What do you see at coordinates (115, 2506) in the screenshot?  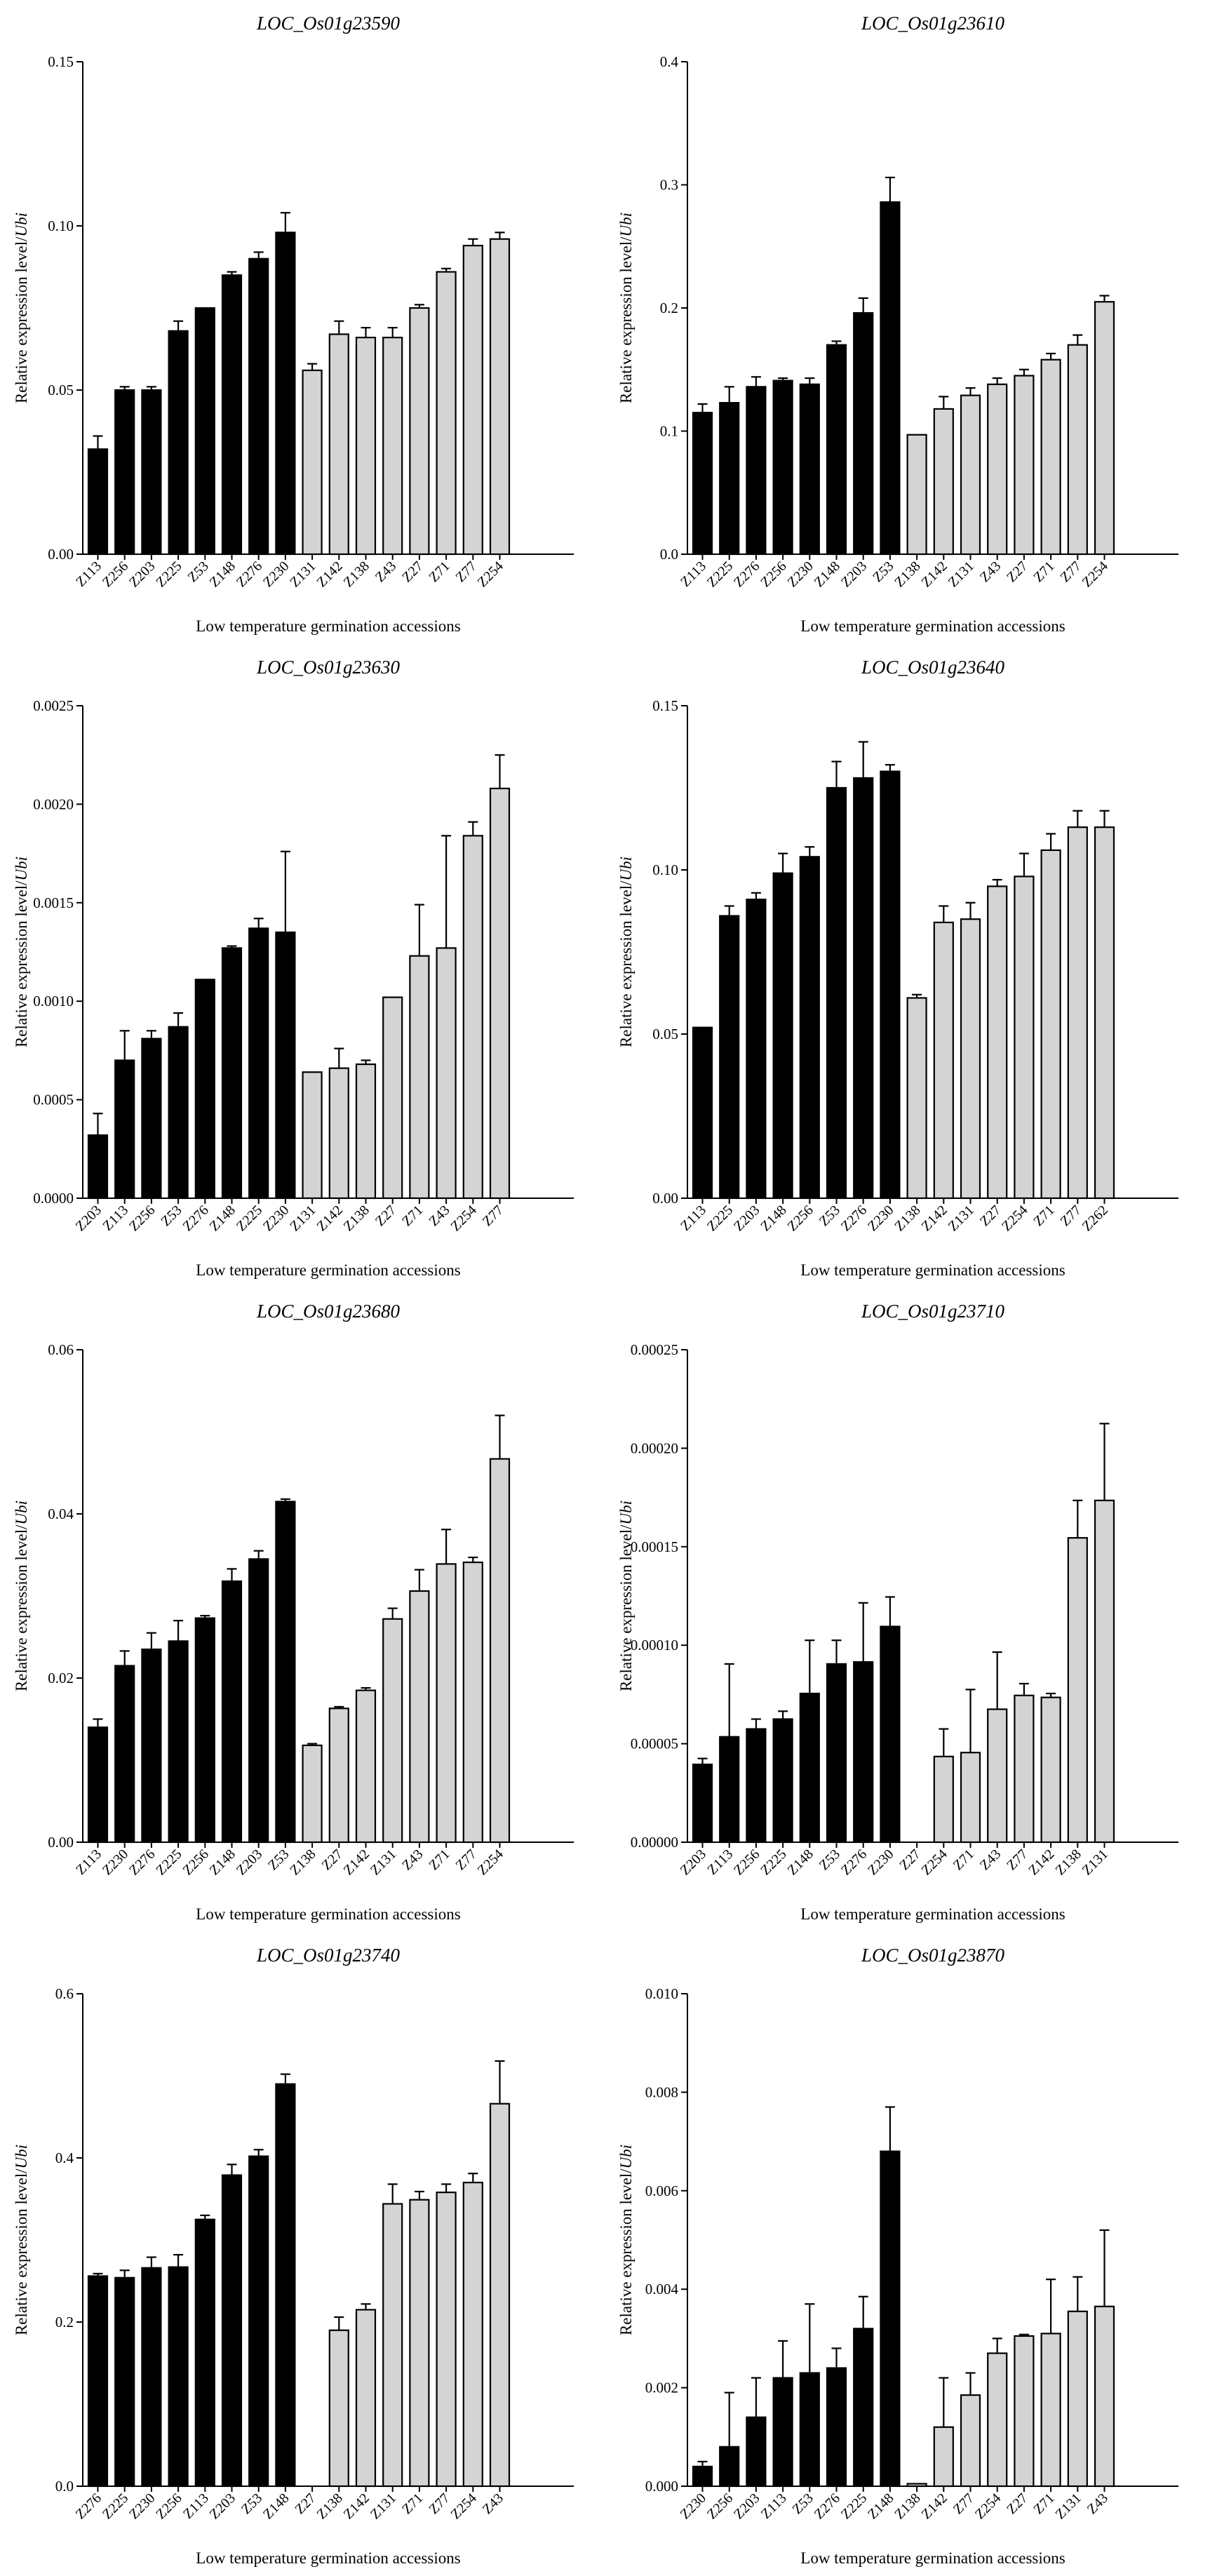 I see `x-tick-label: Z225` at bounding box center [115, 2506].